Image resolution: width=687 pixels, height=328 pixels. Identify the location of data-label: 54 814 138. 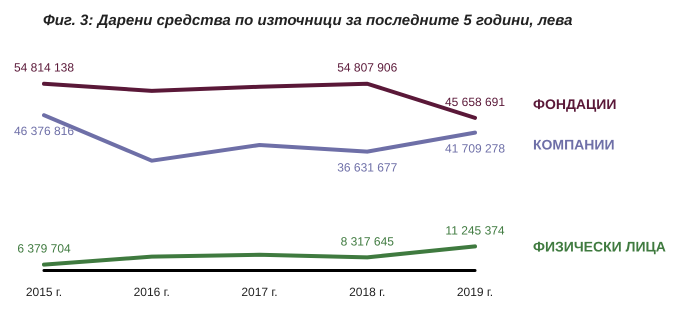
(44, 67).